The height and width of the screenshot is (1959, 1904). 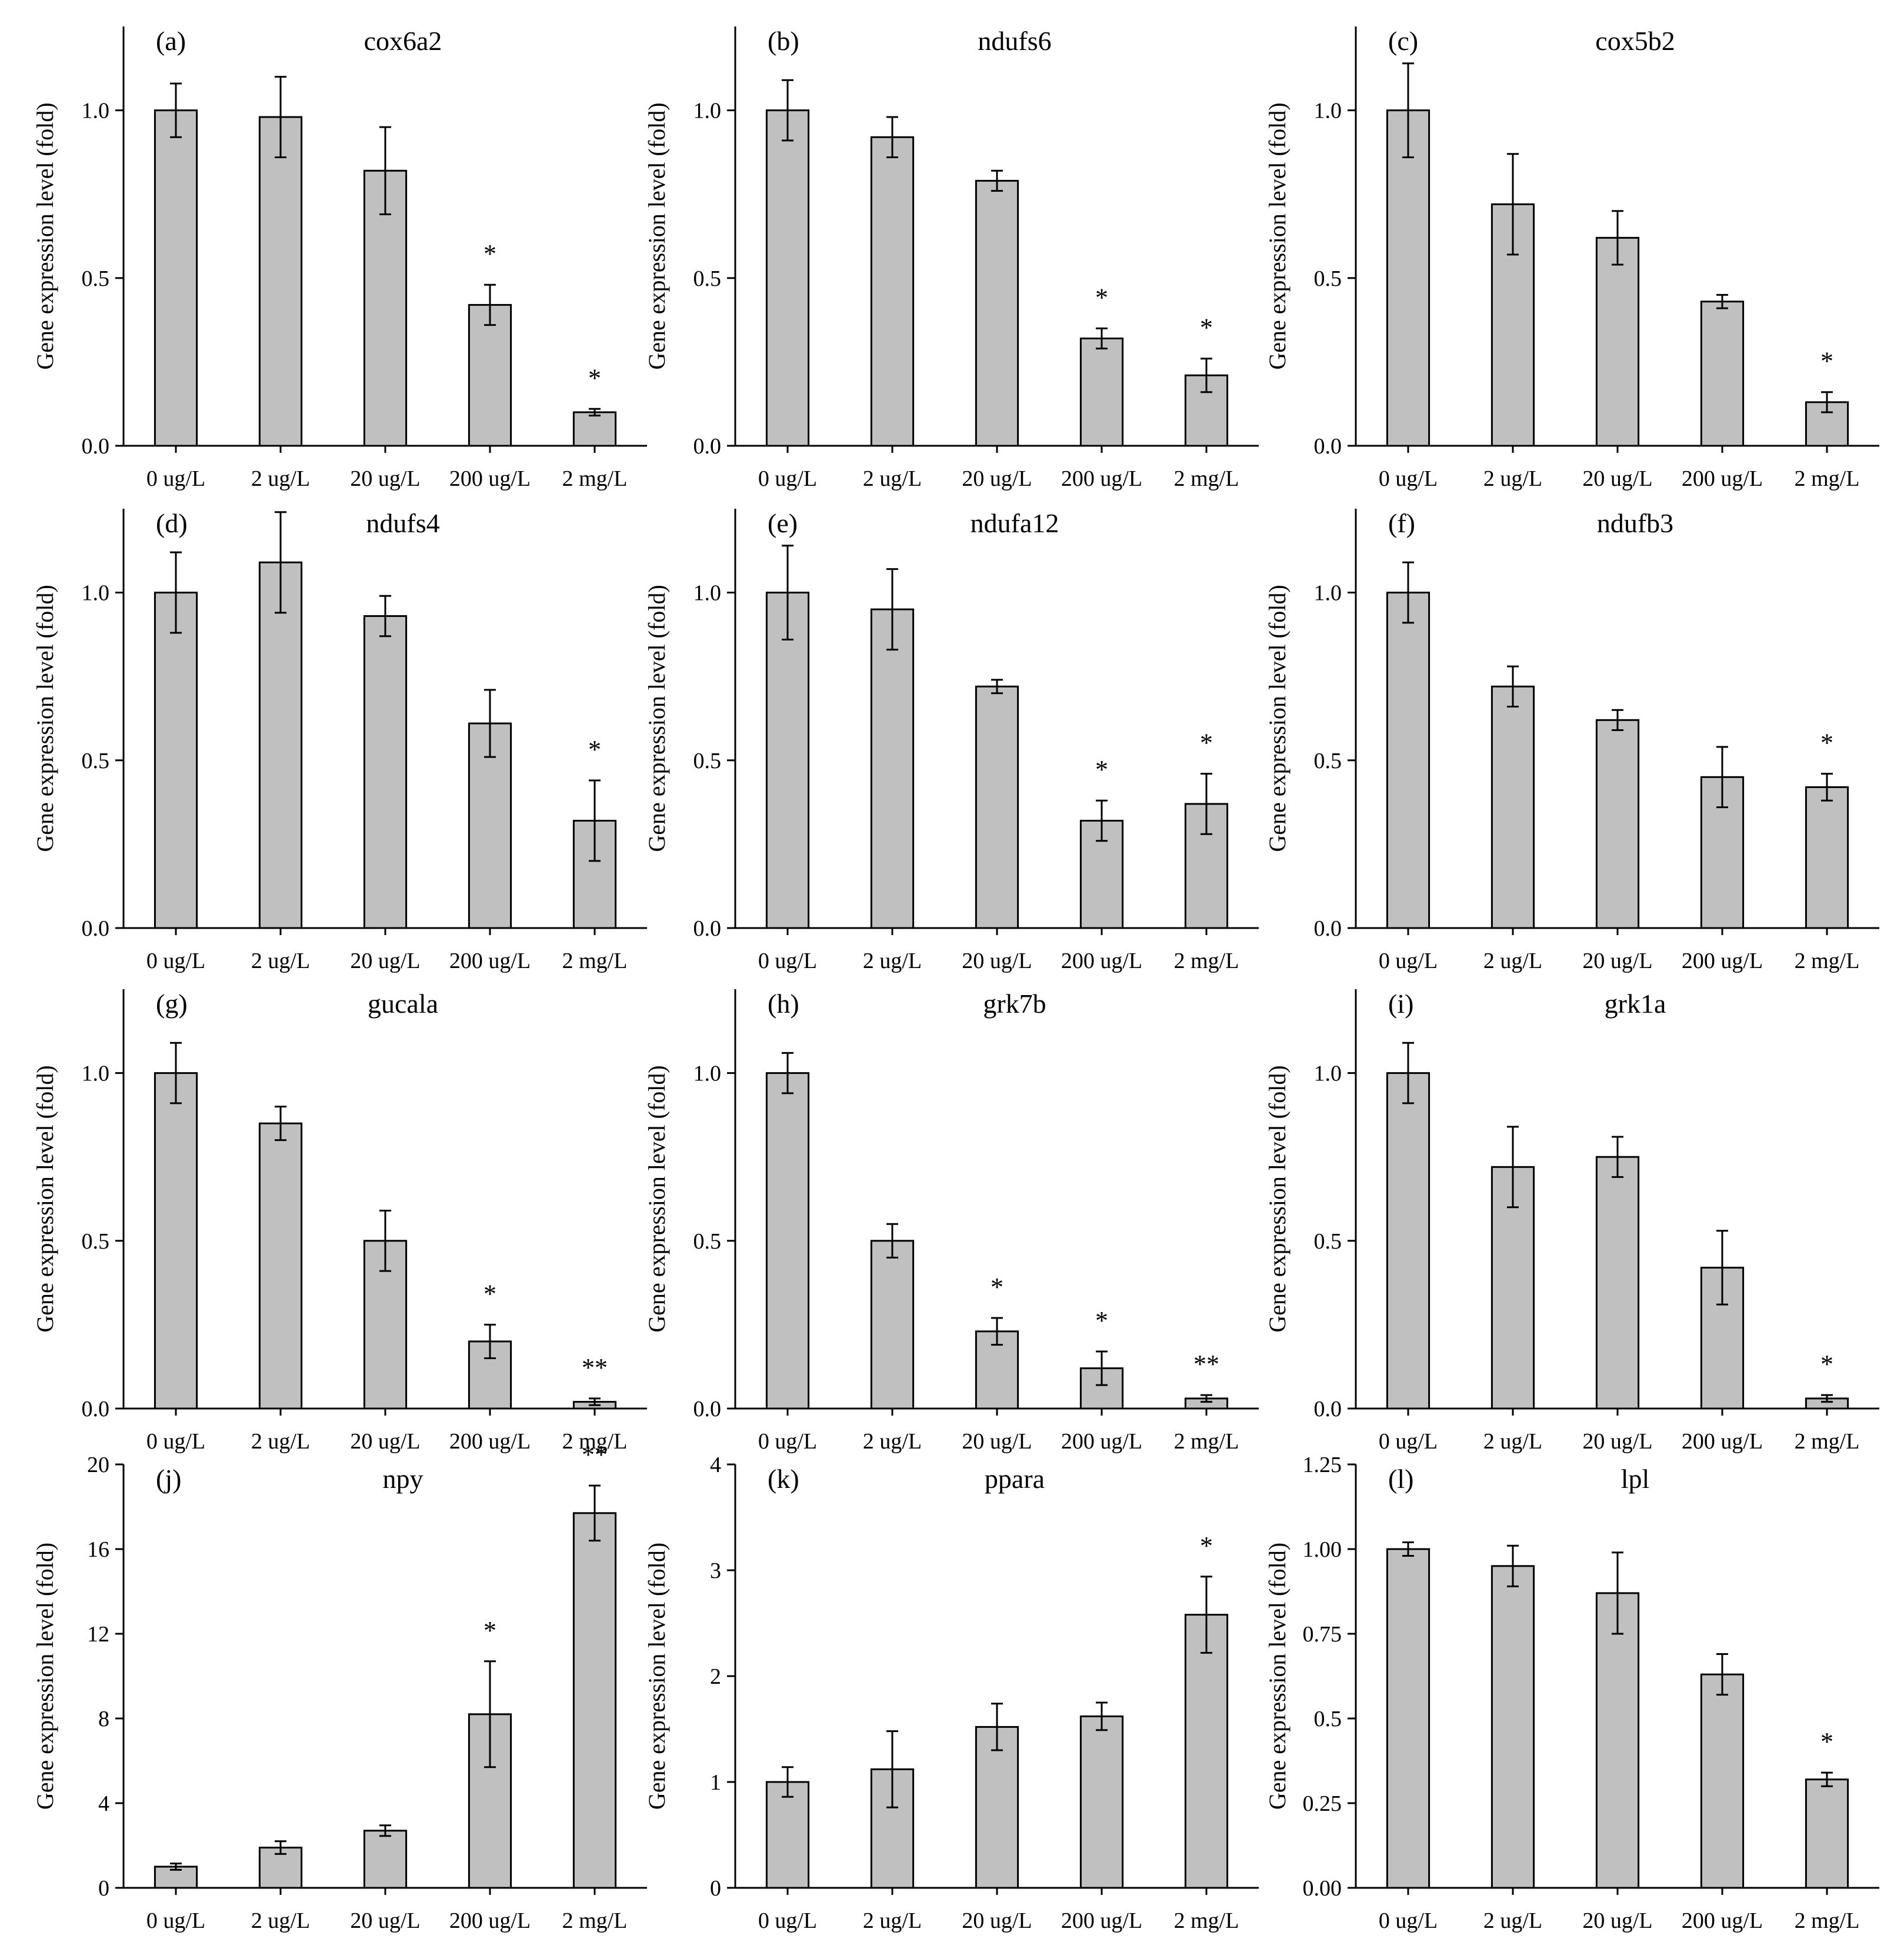 What do you see at coordinates (715, 1676) in the screenshot?
I see `y-tick-label: 2` at bounding box center [715, 1676].